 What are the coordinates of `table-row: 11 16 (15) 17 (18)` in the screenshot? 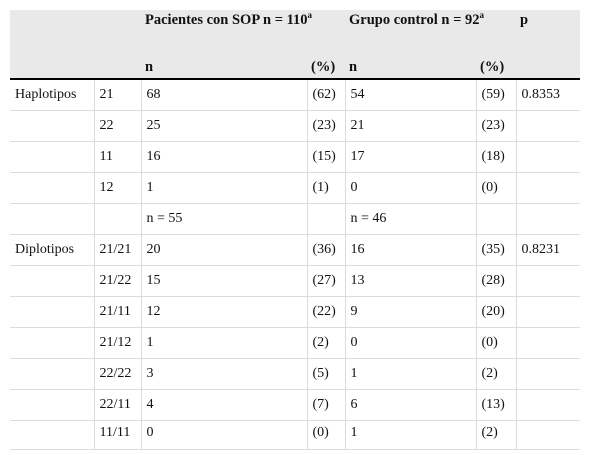 It's located at (295, 157).